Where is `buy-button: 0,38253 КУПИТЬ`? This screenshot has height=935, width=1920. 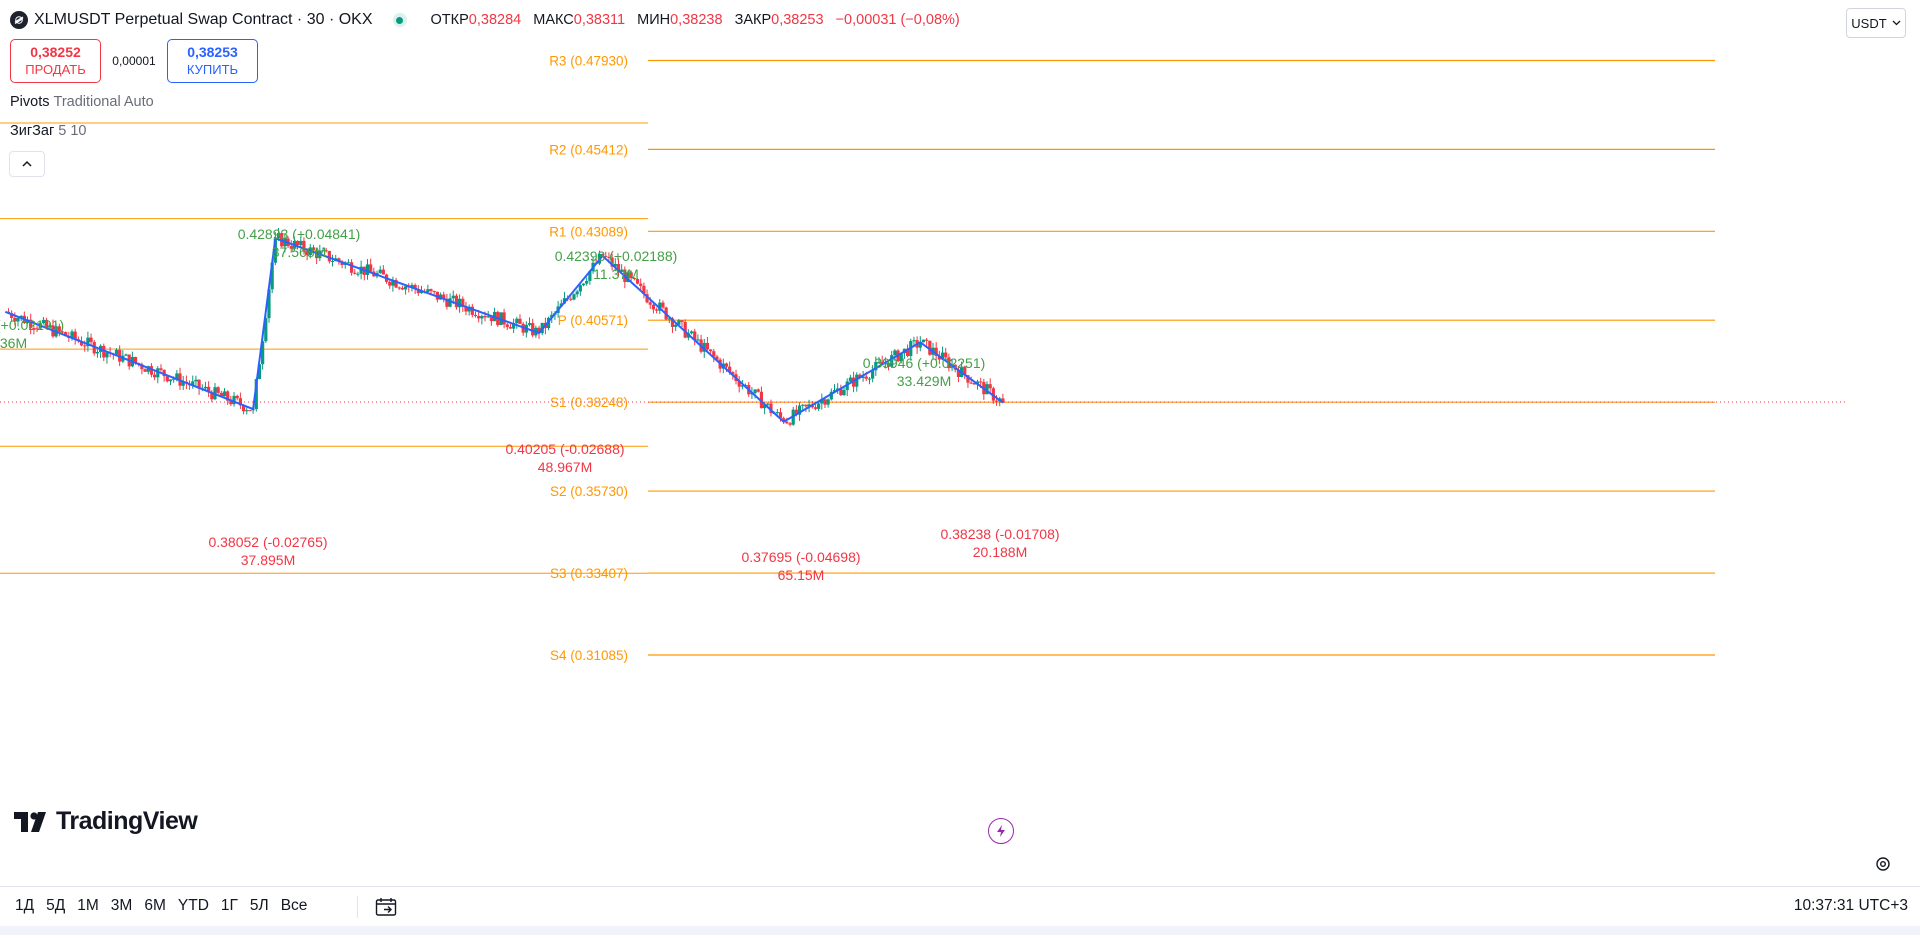 buy-button: 0,38253 КУПИТЬ is located at coordinates (212, 61).